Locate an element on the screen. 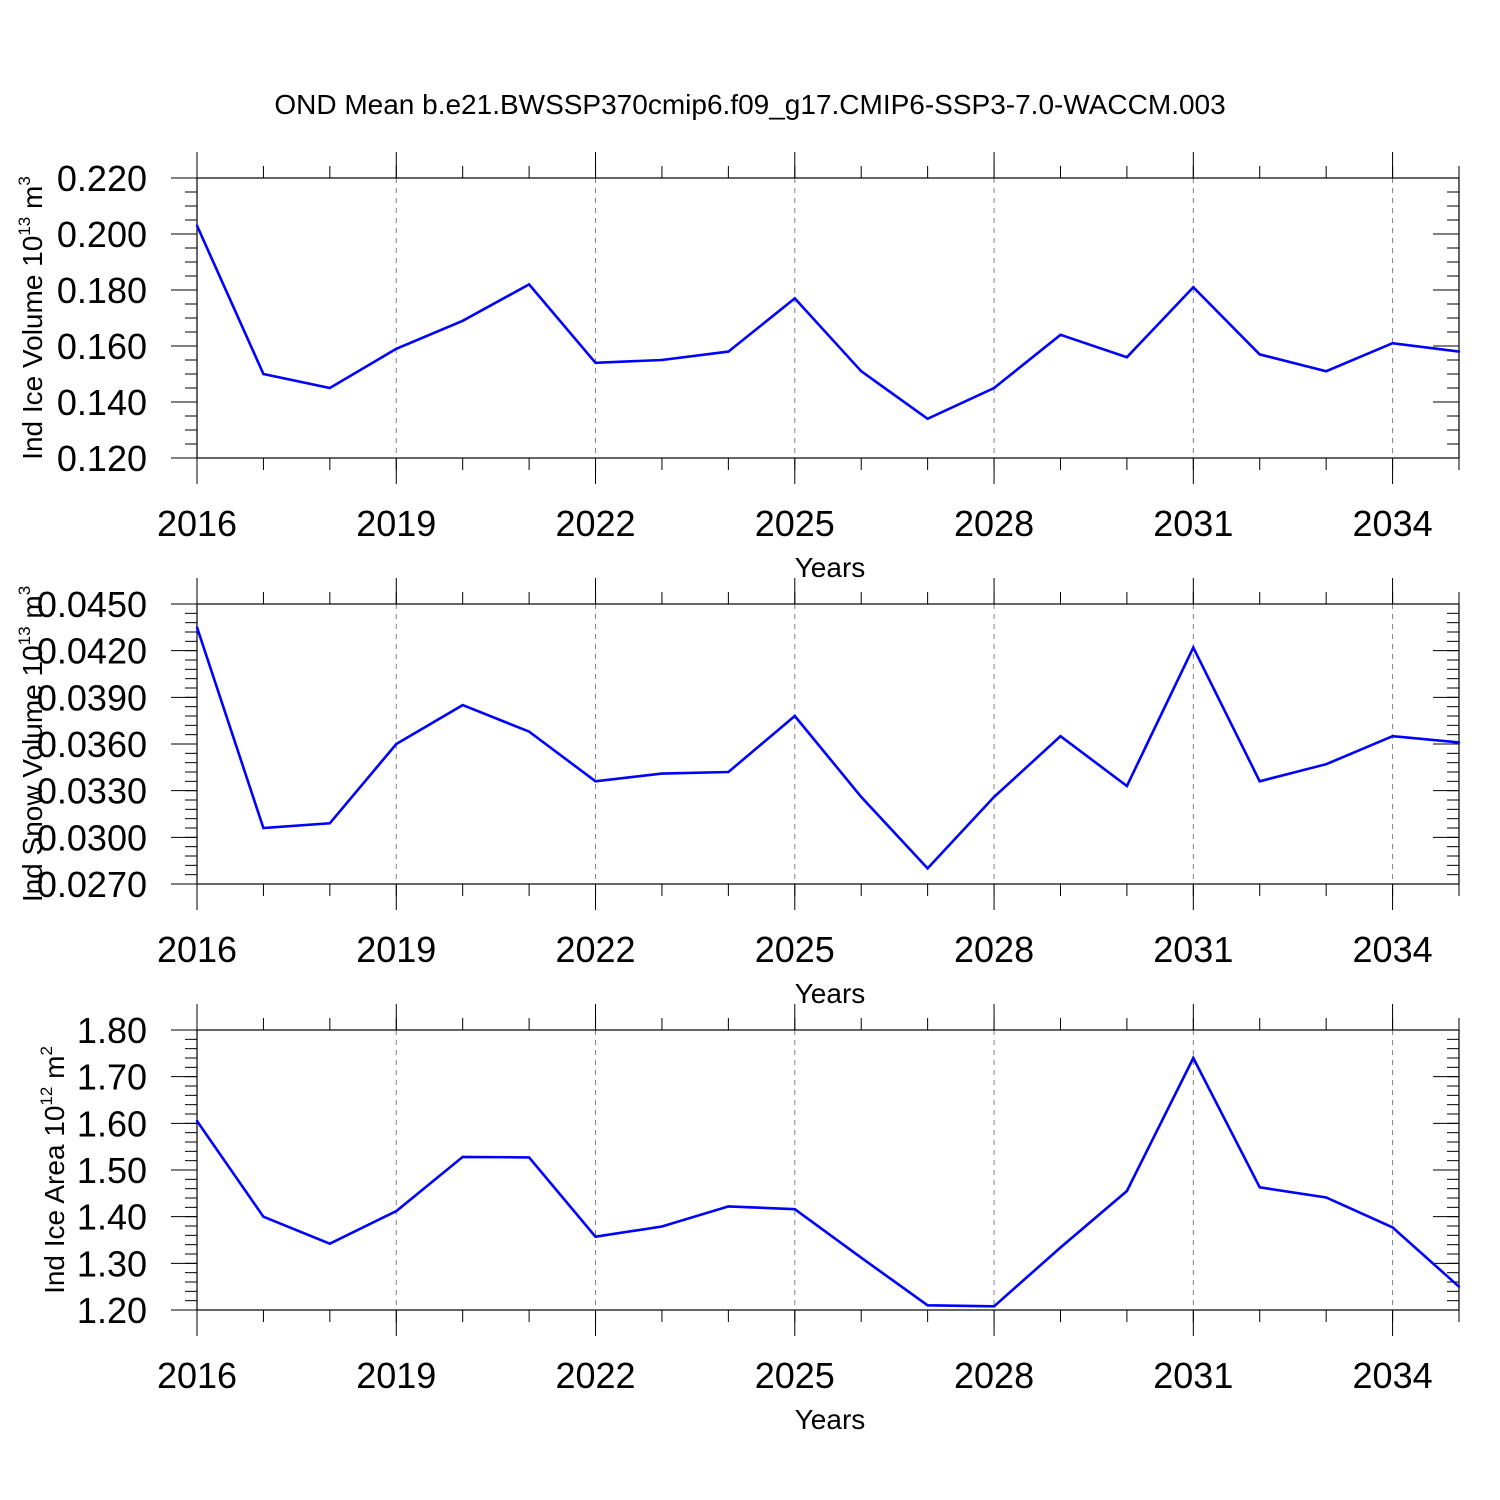 Image resolution: width=1500 pixels, height=1500 pixels. ice-area-x-tick-label: 2028 is located at coordinates (994, 1375).